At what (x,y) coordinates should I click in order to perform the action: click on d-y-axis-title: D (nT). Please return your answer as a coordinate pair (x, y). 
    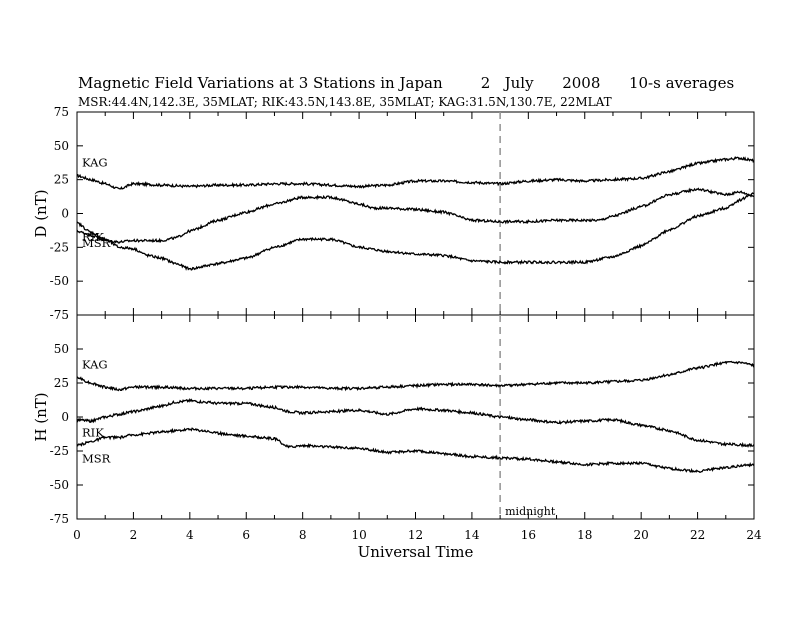
    Looking at the image, I should click on (41, 213).